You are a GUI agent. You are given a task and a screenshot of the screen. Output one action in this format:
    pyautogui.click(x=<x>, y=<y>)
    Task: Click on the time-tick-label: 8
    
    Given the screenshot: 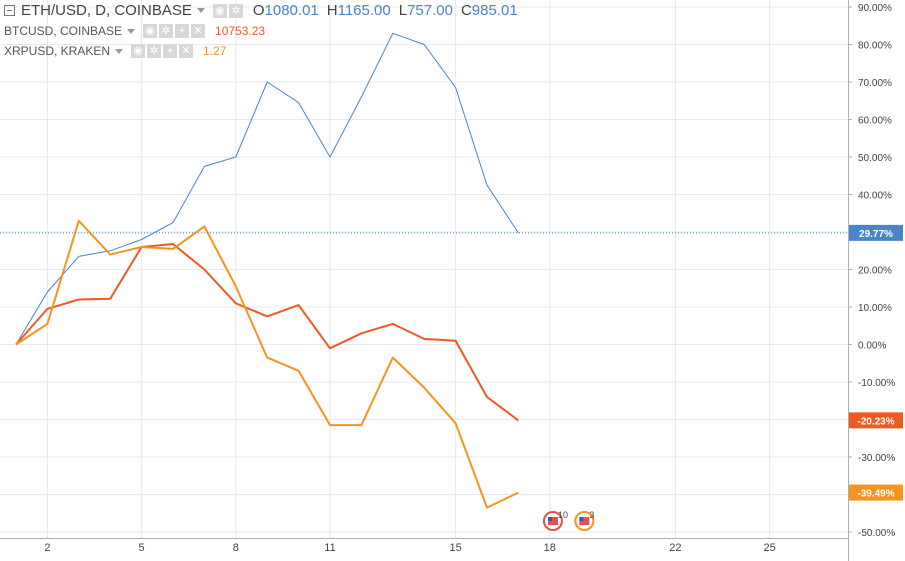 What is the action you would take?
    pyautogui.click(x=236, y=548)
    